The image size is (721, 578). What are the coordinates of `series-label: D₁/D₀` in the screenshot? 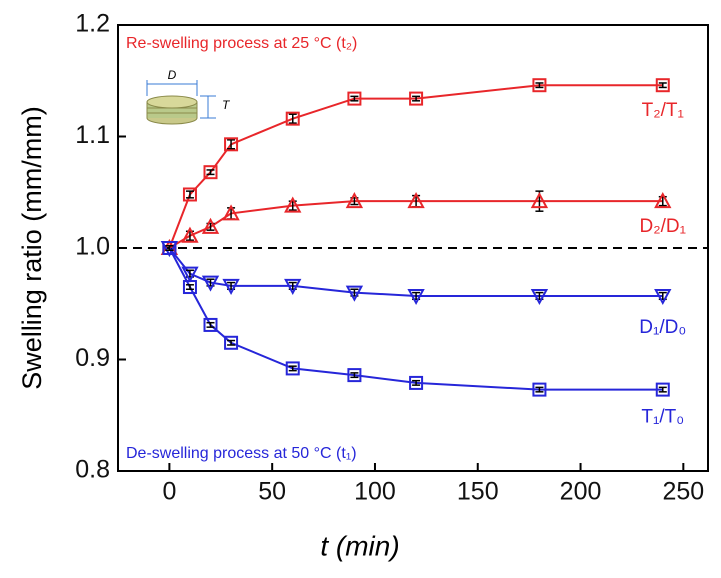 It's located at (662, 327).